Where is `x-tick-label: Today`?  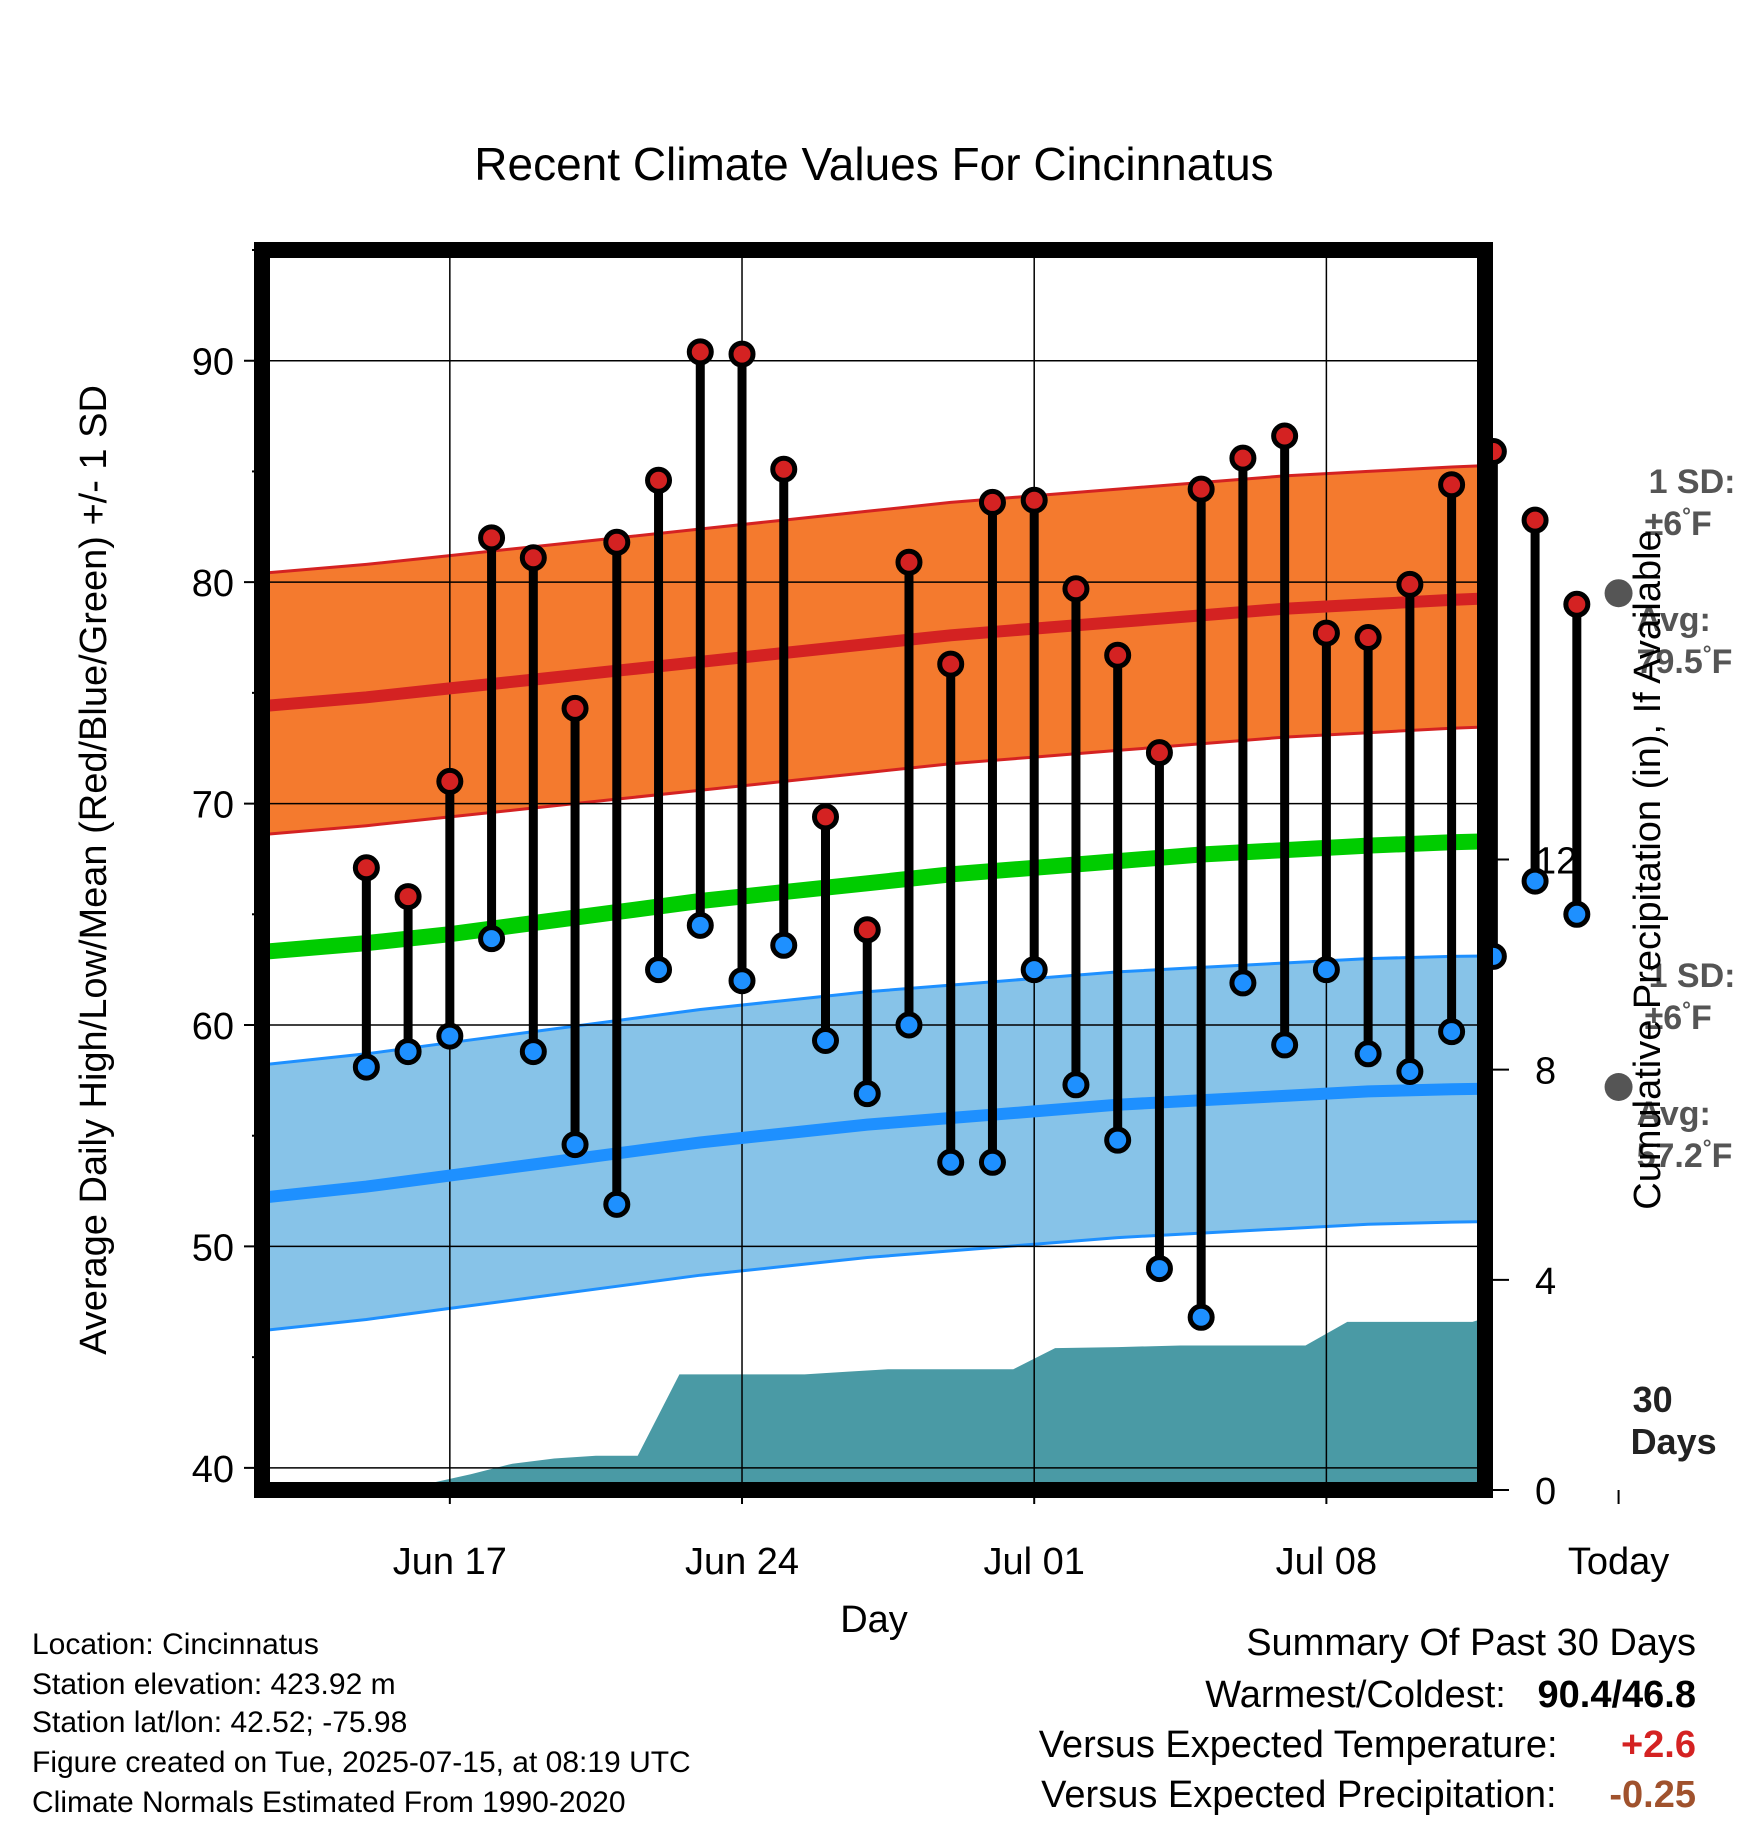
x-tick-label: Today is located at coordinates (1618, 1562).